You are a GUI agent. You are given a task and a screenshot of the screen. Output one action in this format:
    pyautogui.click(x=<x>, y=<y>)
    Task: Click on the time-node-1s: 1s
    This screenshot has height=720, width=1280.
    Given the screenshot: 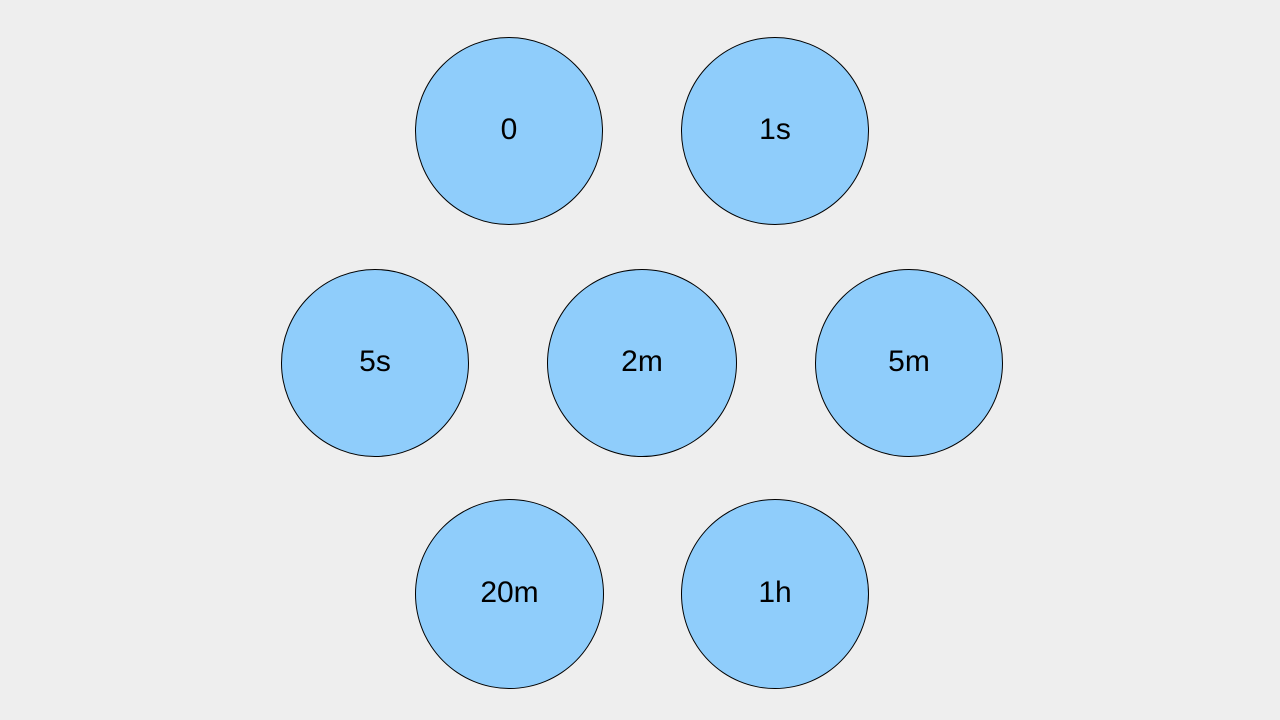 What is the action you would take?
    pyautogui.click(x=775, y=131)
    